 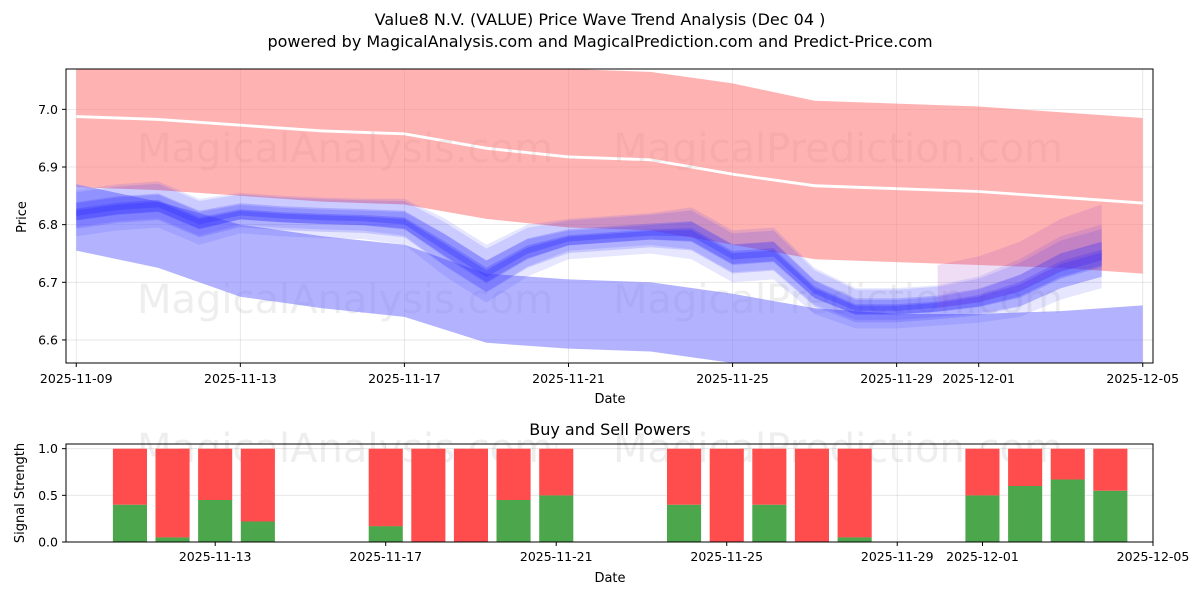 I want to click on price-y-tick-label: 6.7, so click(x=48, y=282).